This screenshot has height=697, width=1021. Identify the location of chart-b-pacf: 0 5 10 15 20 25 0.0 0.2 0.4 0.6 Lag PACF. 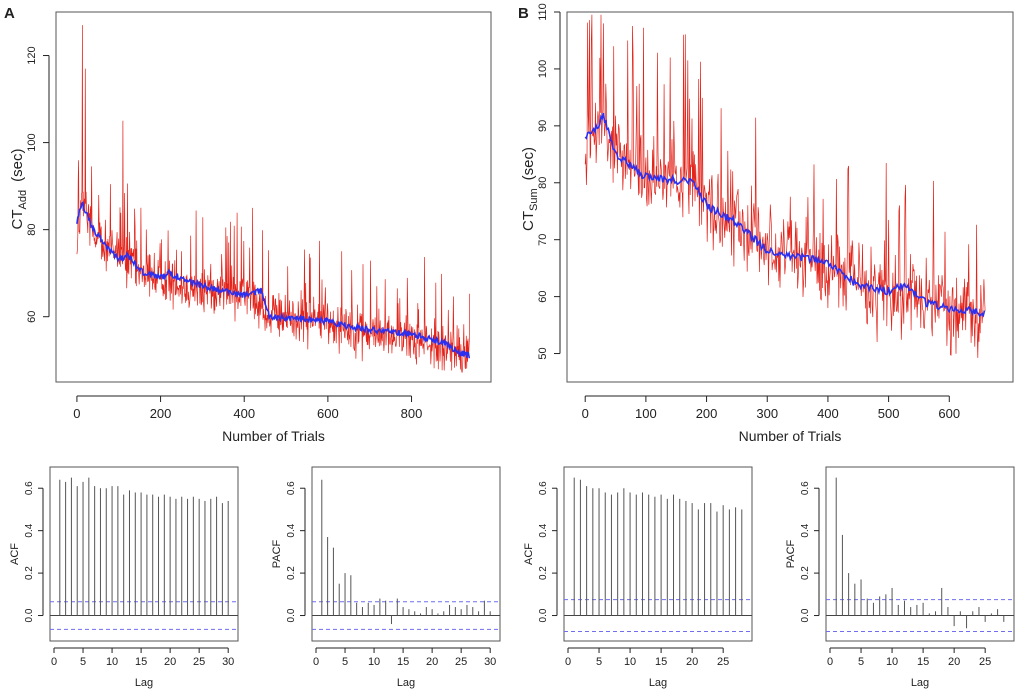
(900, 577).